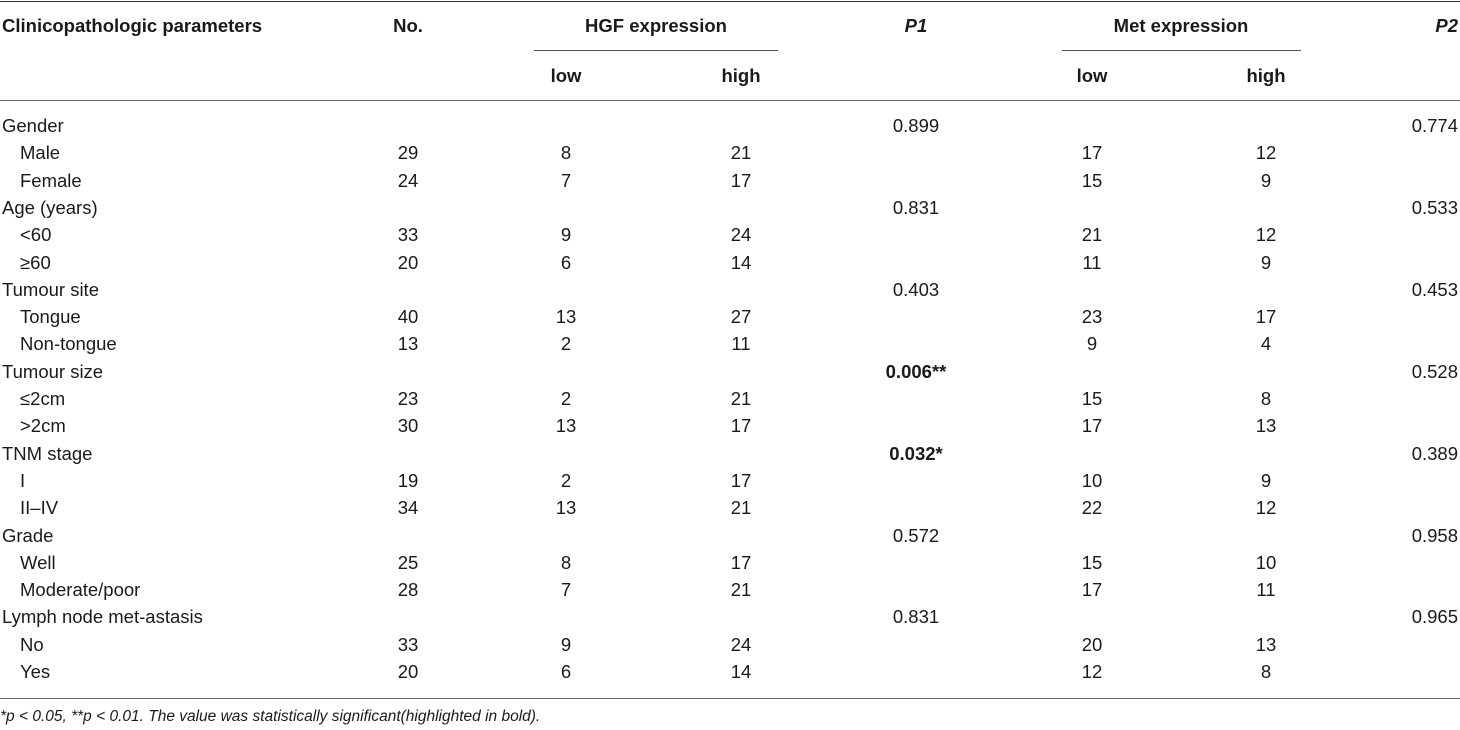  Describe the element at coordinates (1181, 25) in the screenshot. I see `header-met-expression: Met expression` at that location.